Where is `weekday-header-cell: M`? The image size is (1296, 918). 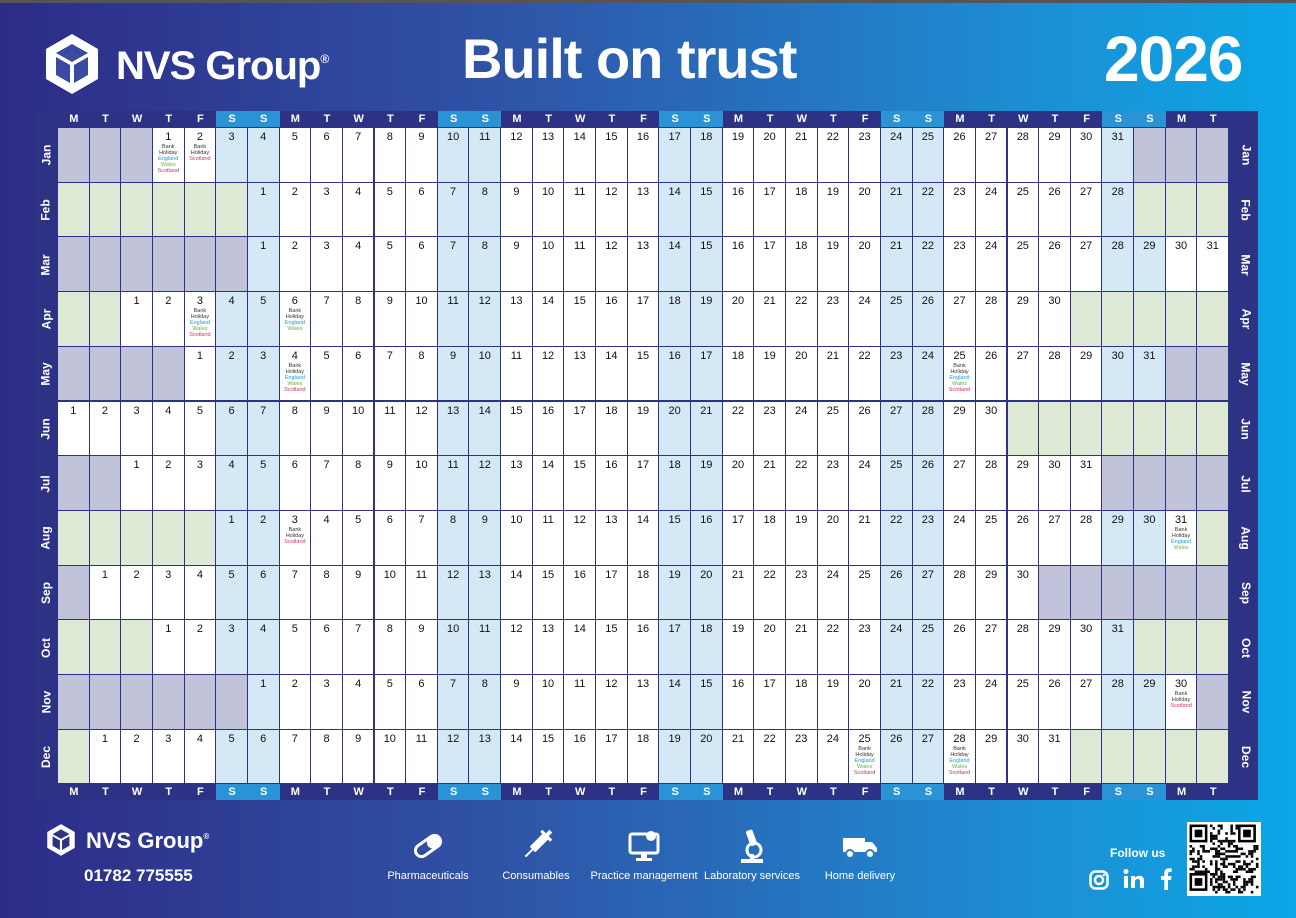 weekday-header-cell: M is located at coordinates (74, 792).